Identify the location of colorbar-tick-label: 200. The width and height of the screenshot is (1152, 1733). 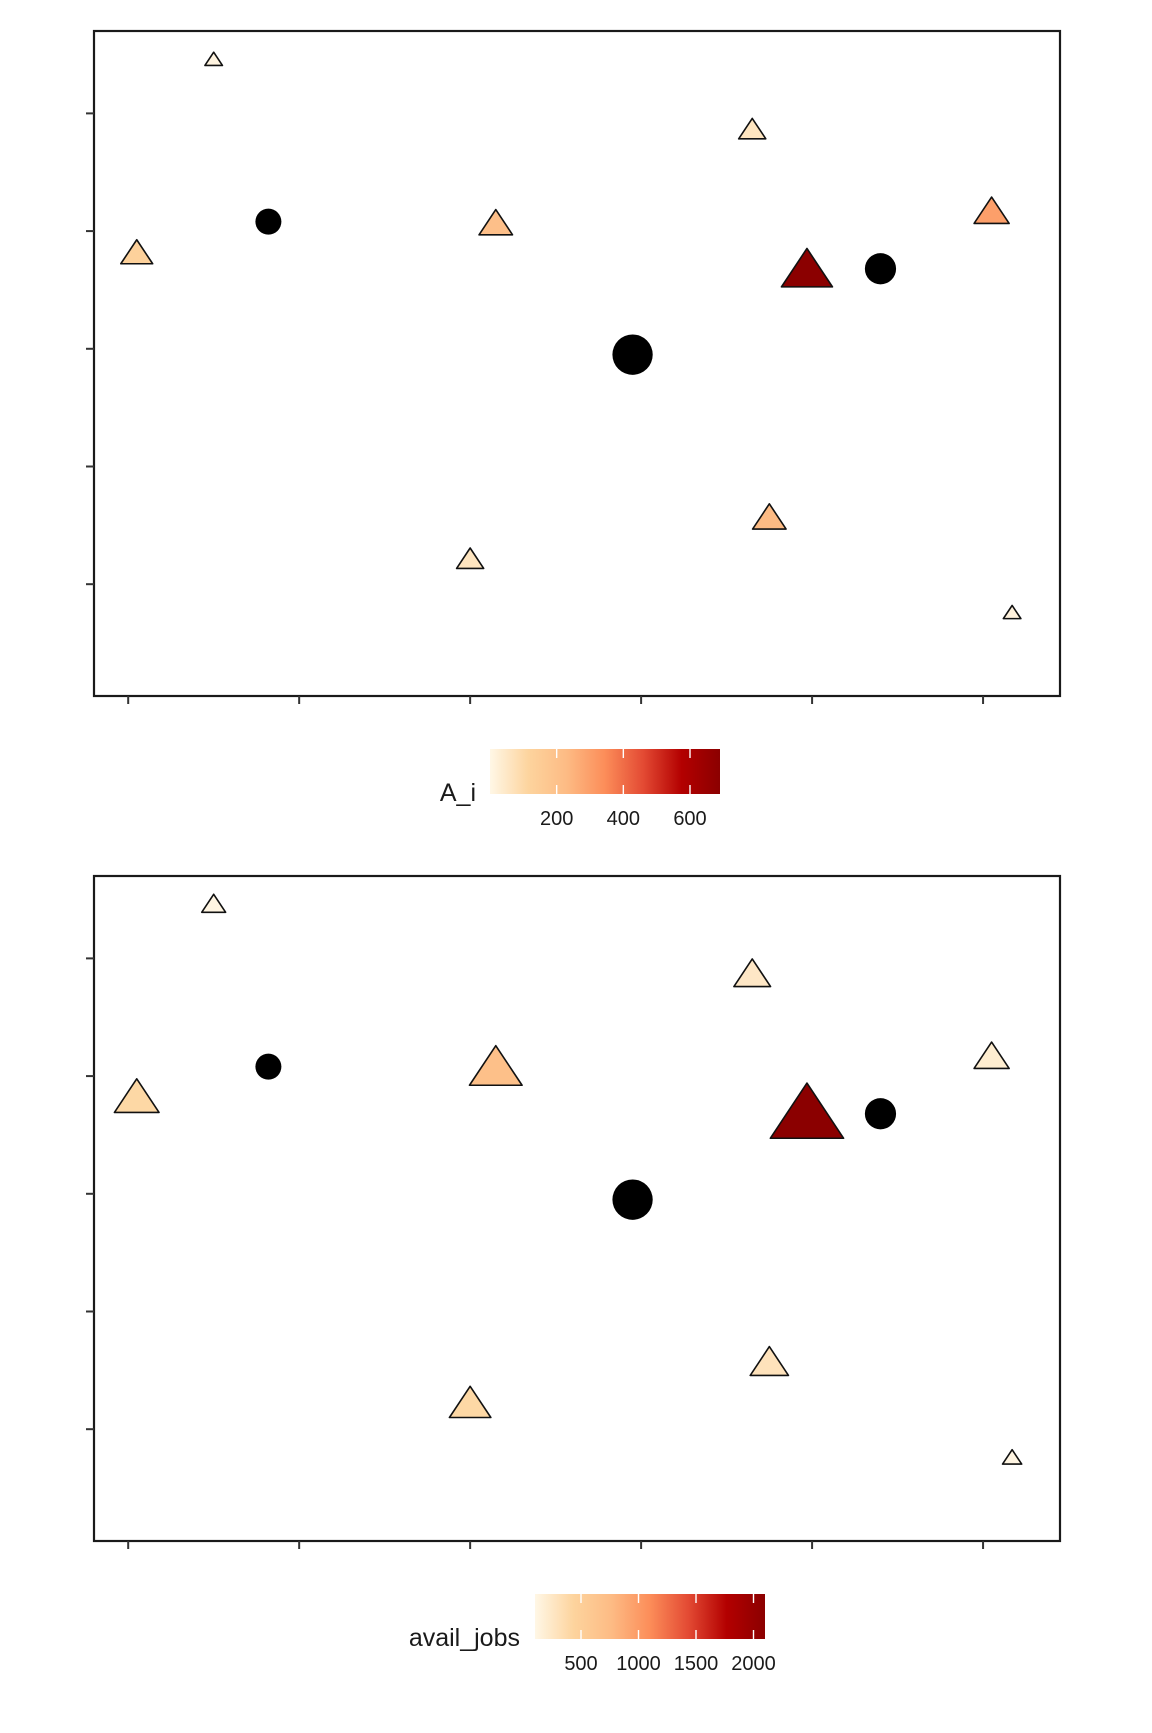
(556, 819).